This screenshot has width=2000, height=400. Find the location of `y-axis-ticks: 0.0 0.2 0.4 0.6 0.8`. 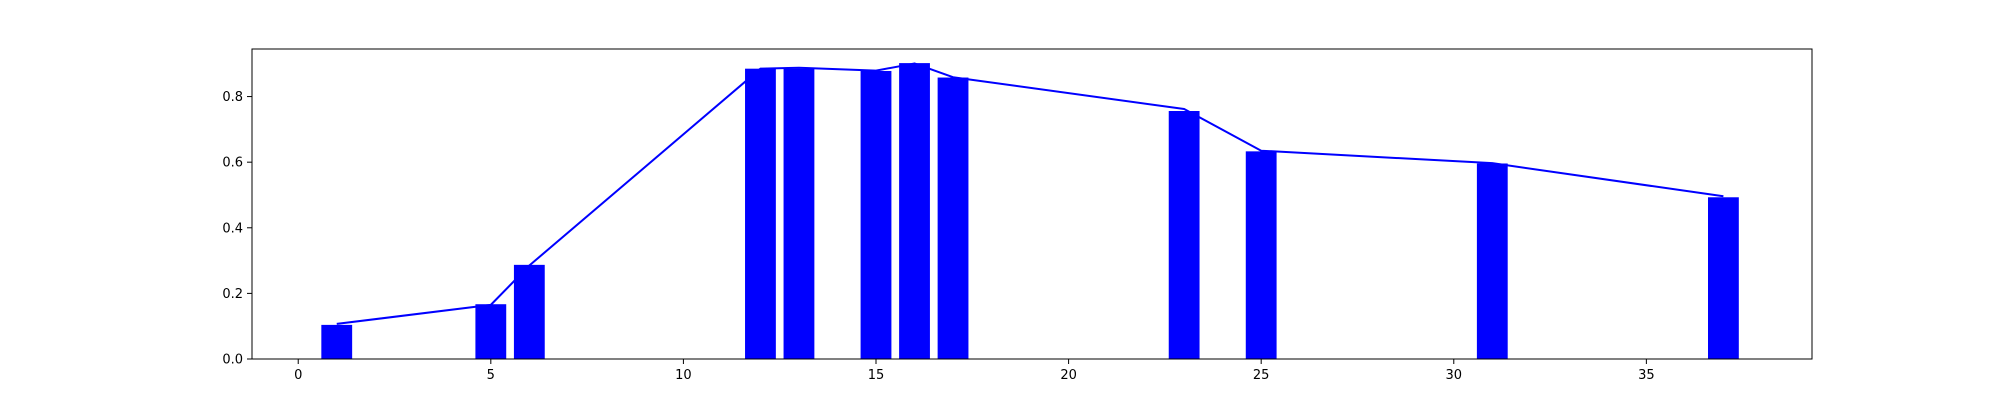

y-axis-ticks: 0.0 0.2 0.4 0.6 0.8 is located at coordinates (237, 229).